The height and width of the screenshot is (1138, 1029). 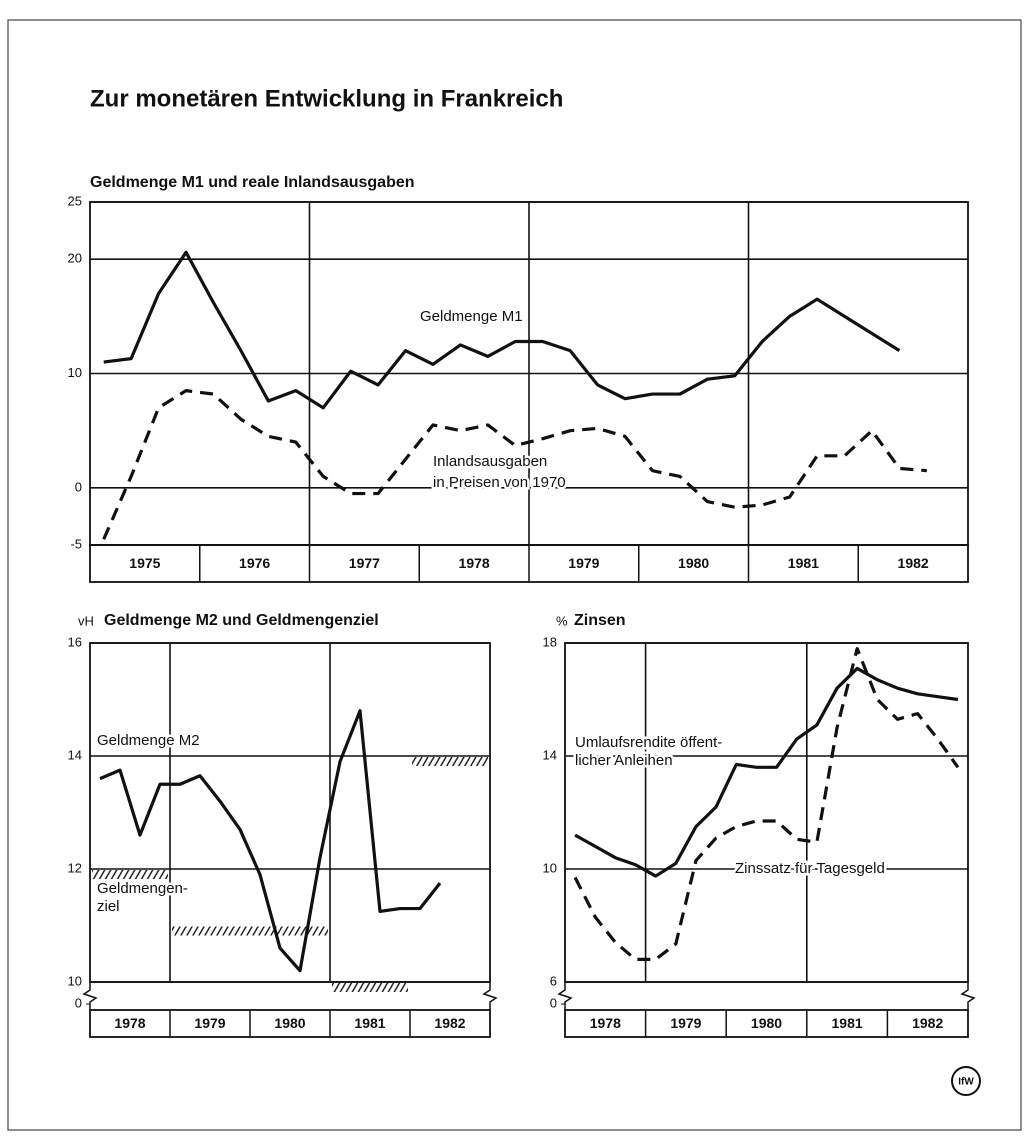 I want to click on logo: IfW, so click(x=966, y=1082).